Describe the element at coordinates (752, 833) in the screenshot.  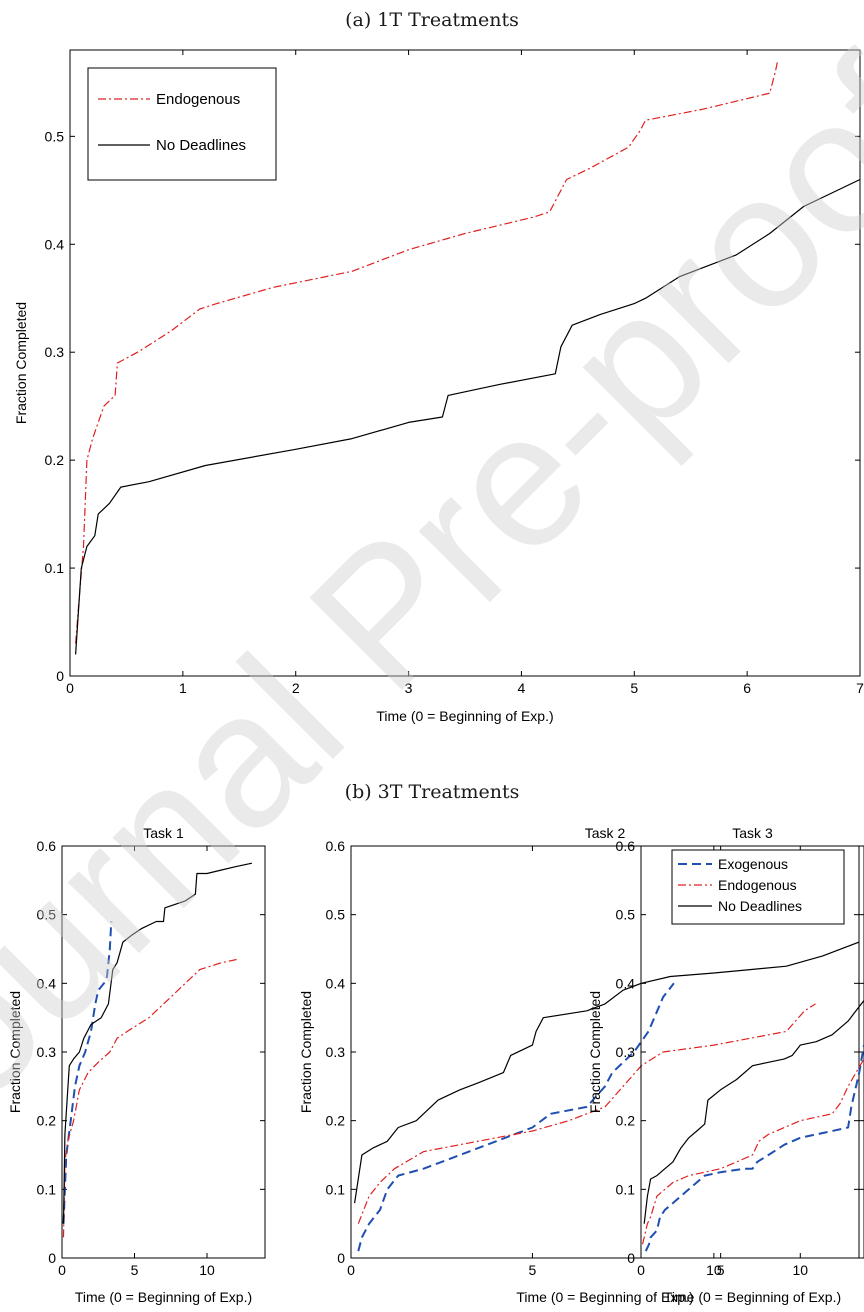
I see `panel-title: Task 3` at that location.